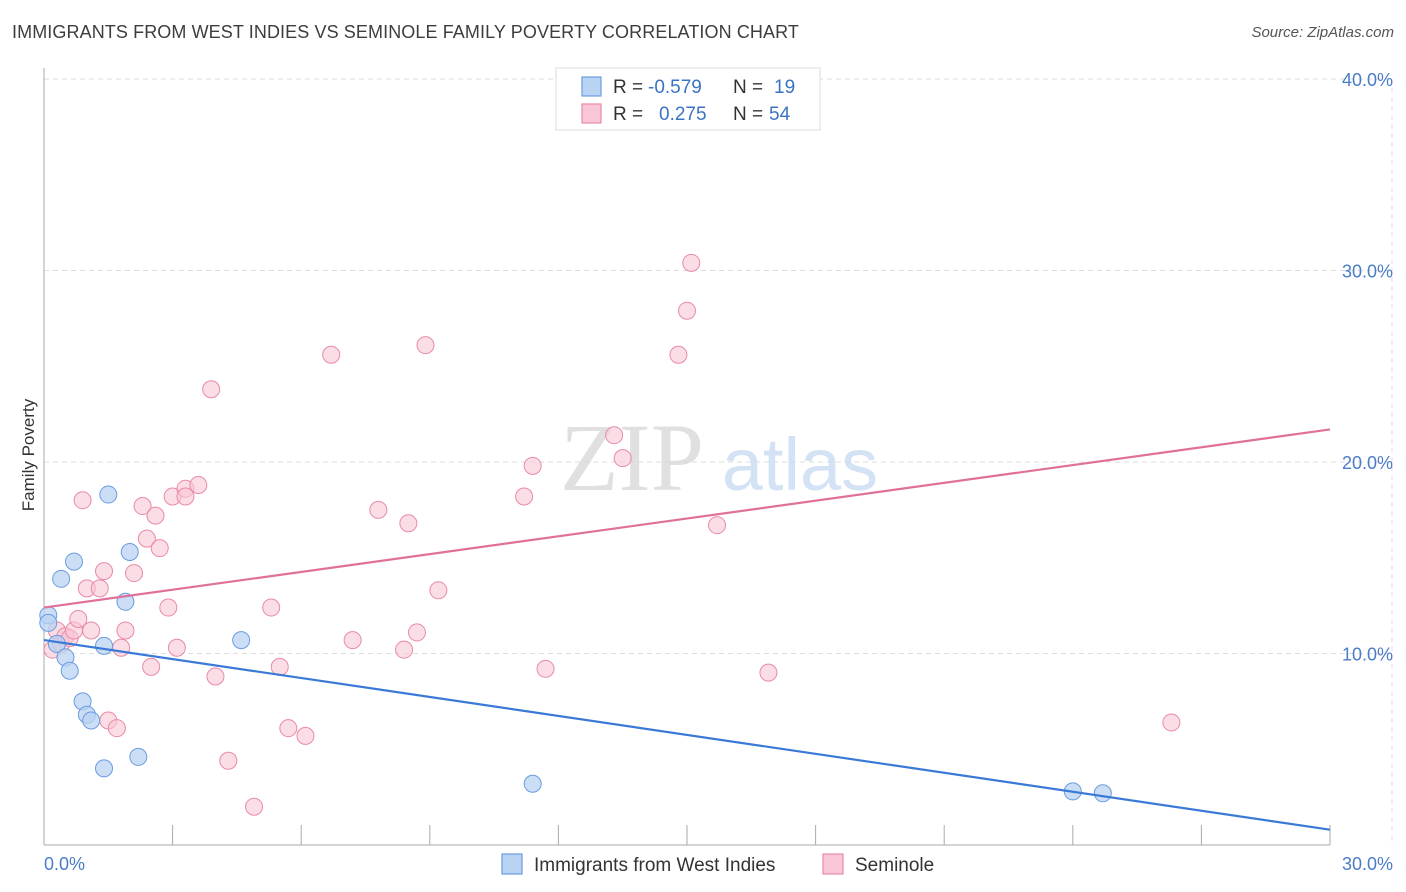  Describe the element at coordinates (628, 87) in the screenshot. I see `legend-r-label-0: R =` at that location.